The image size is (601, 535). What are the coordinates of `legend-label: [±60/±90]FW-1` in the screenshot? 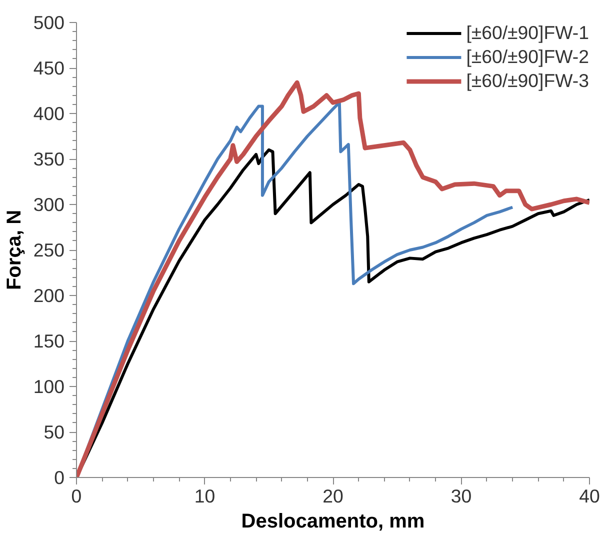 It's located at (527, 33).